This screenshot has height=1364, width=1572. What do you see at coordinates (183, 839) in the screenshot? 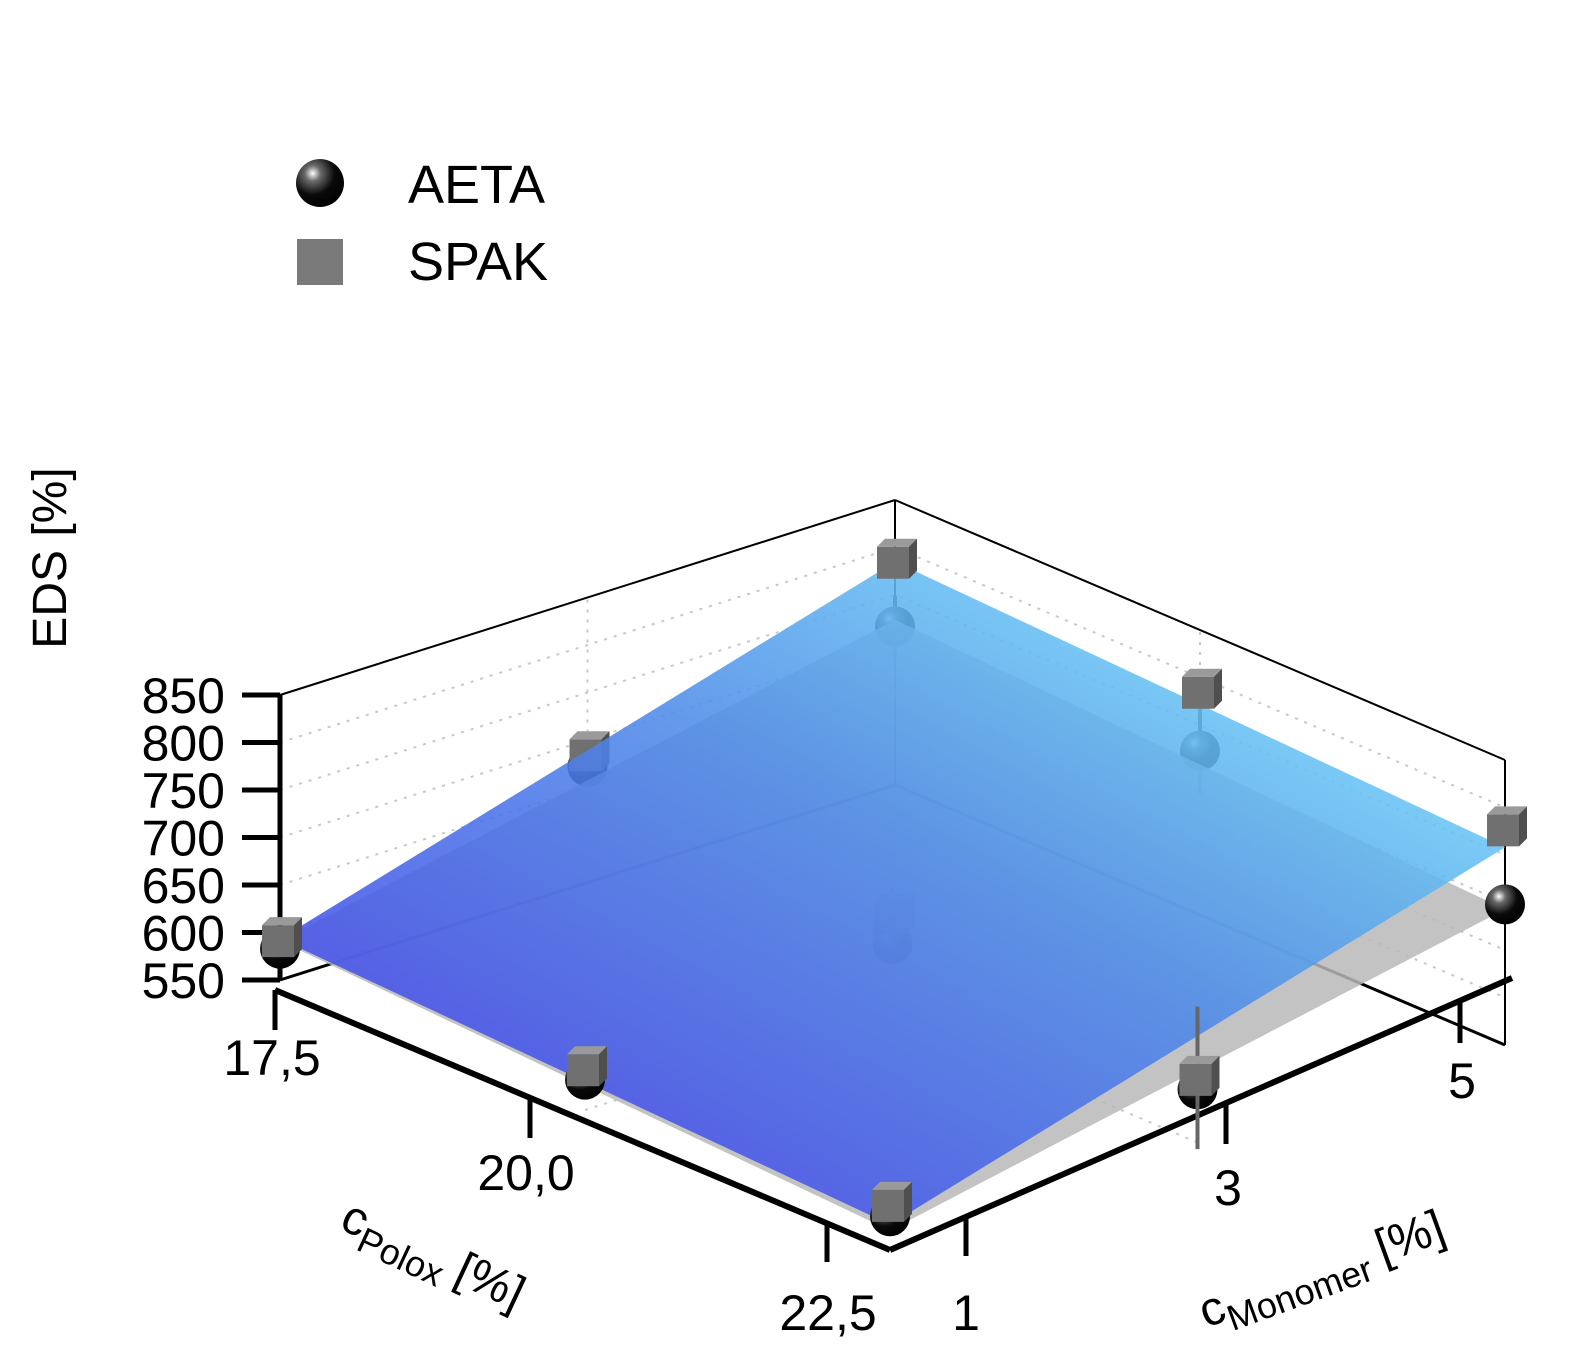
I see `z-tick-label: 700` at bounding box center [183, 839].